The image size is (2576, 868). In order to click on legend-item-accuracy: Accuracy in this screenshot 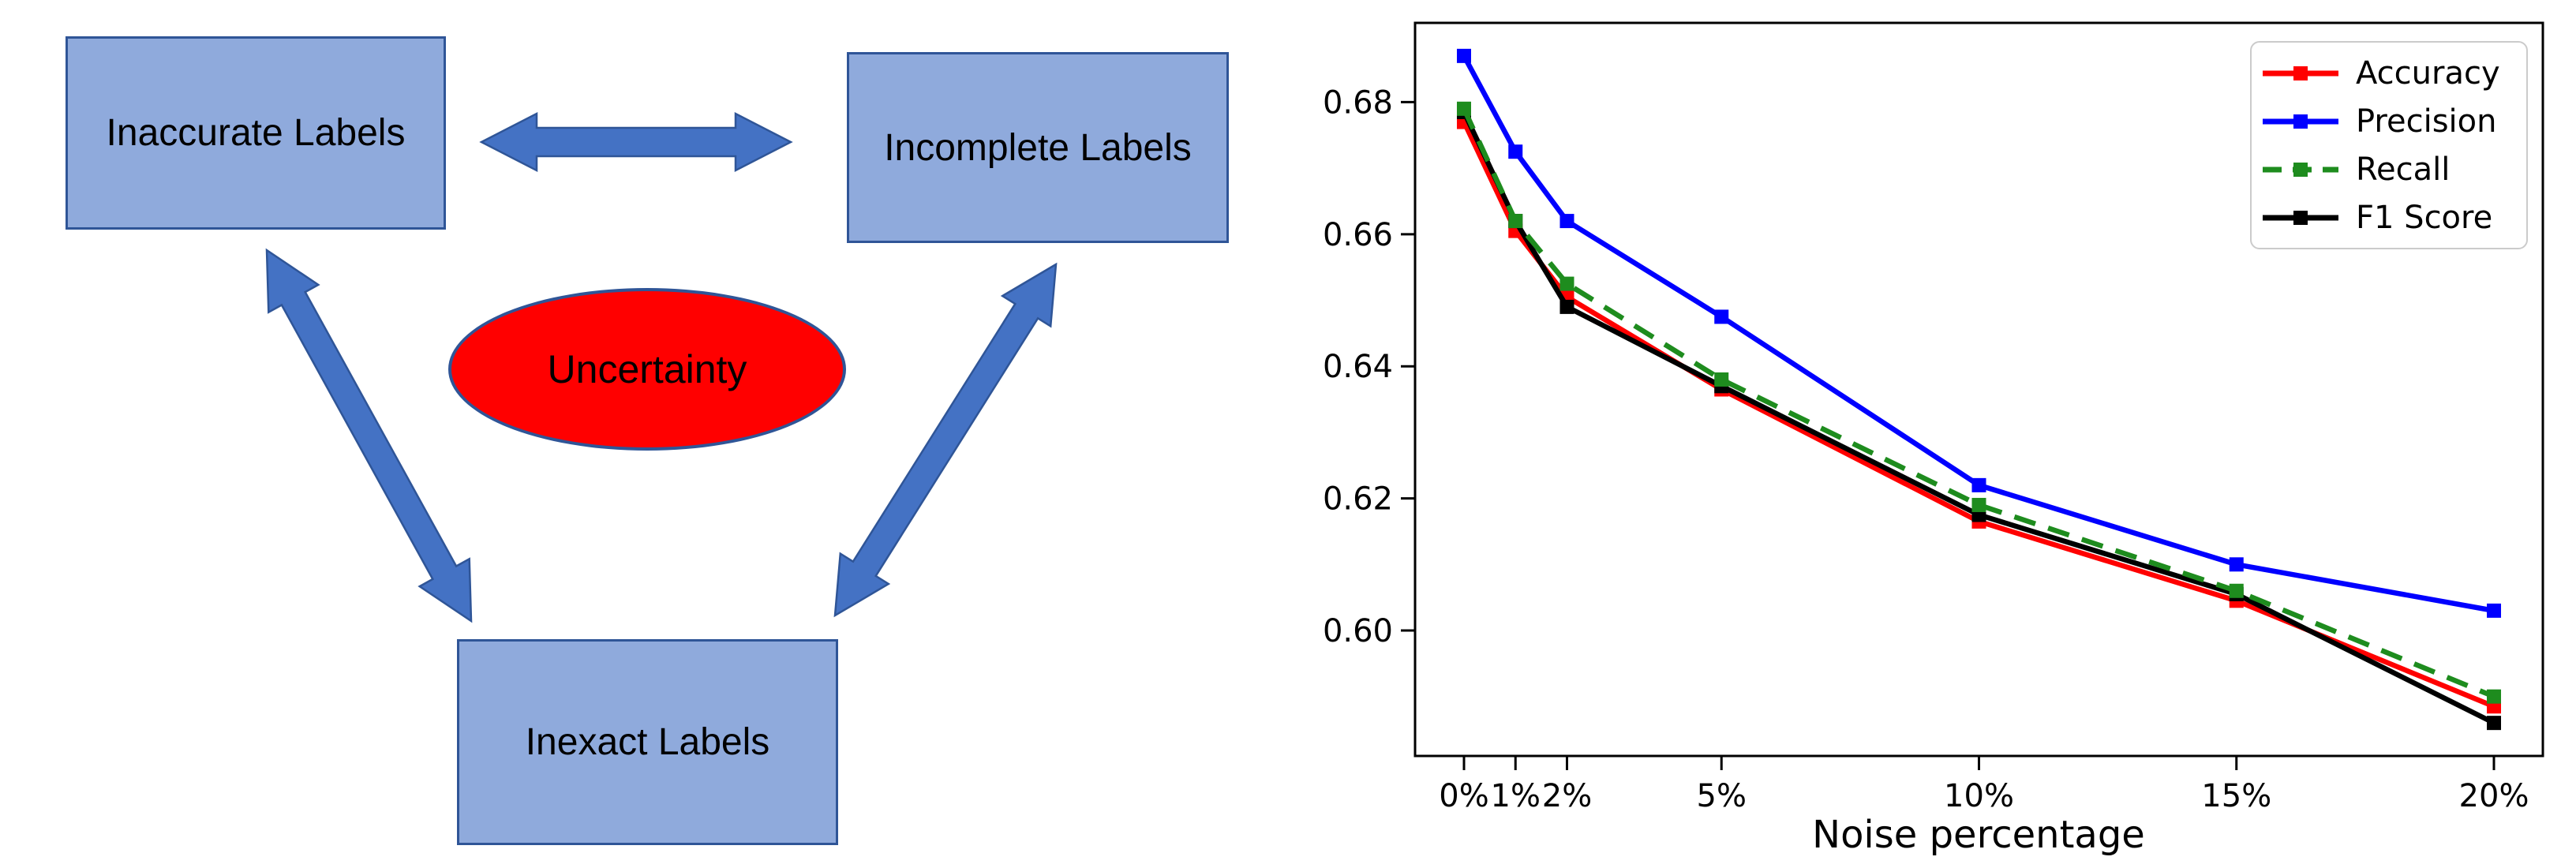, I will do `click(2389, 73)`.